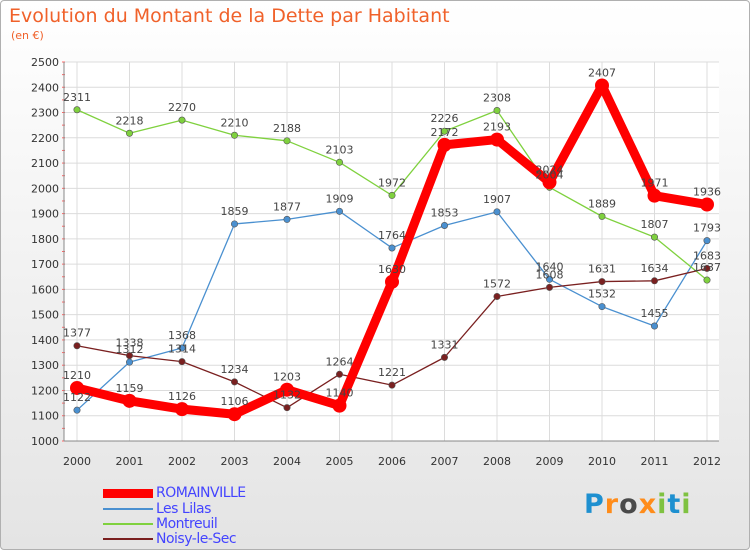 This screenshot has width=750, height=550. Describe the element at coordinates (130, 120) in the screenshot. I see `data-label: 2218` at that location.